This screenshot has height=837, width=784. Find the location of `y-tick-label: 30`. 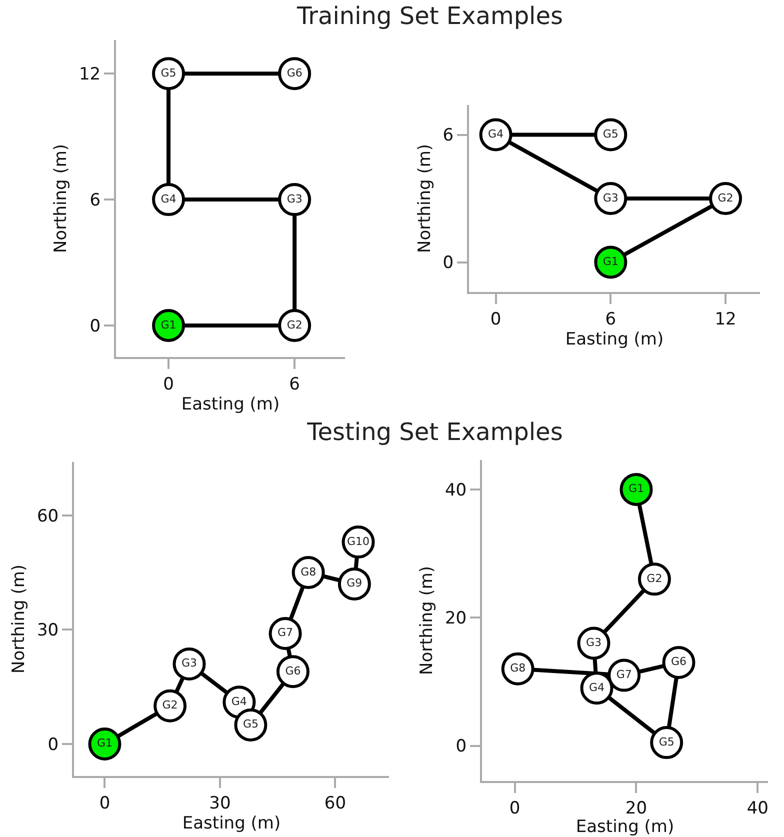

y-tick-label: 30 is located at coordinates (47, 630).